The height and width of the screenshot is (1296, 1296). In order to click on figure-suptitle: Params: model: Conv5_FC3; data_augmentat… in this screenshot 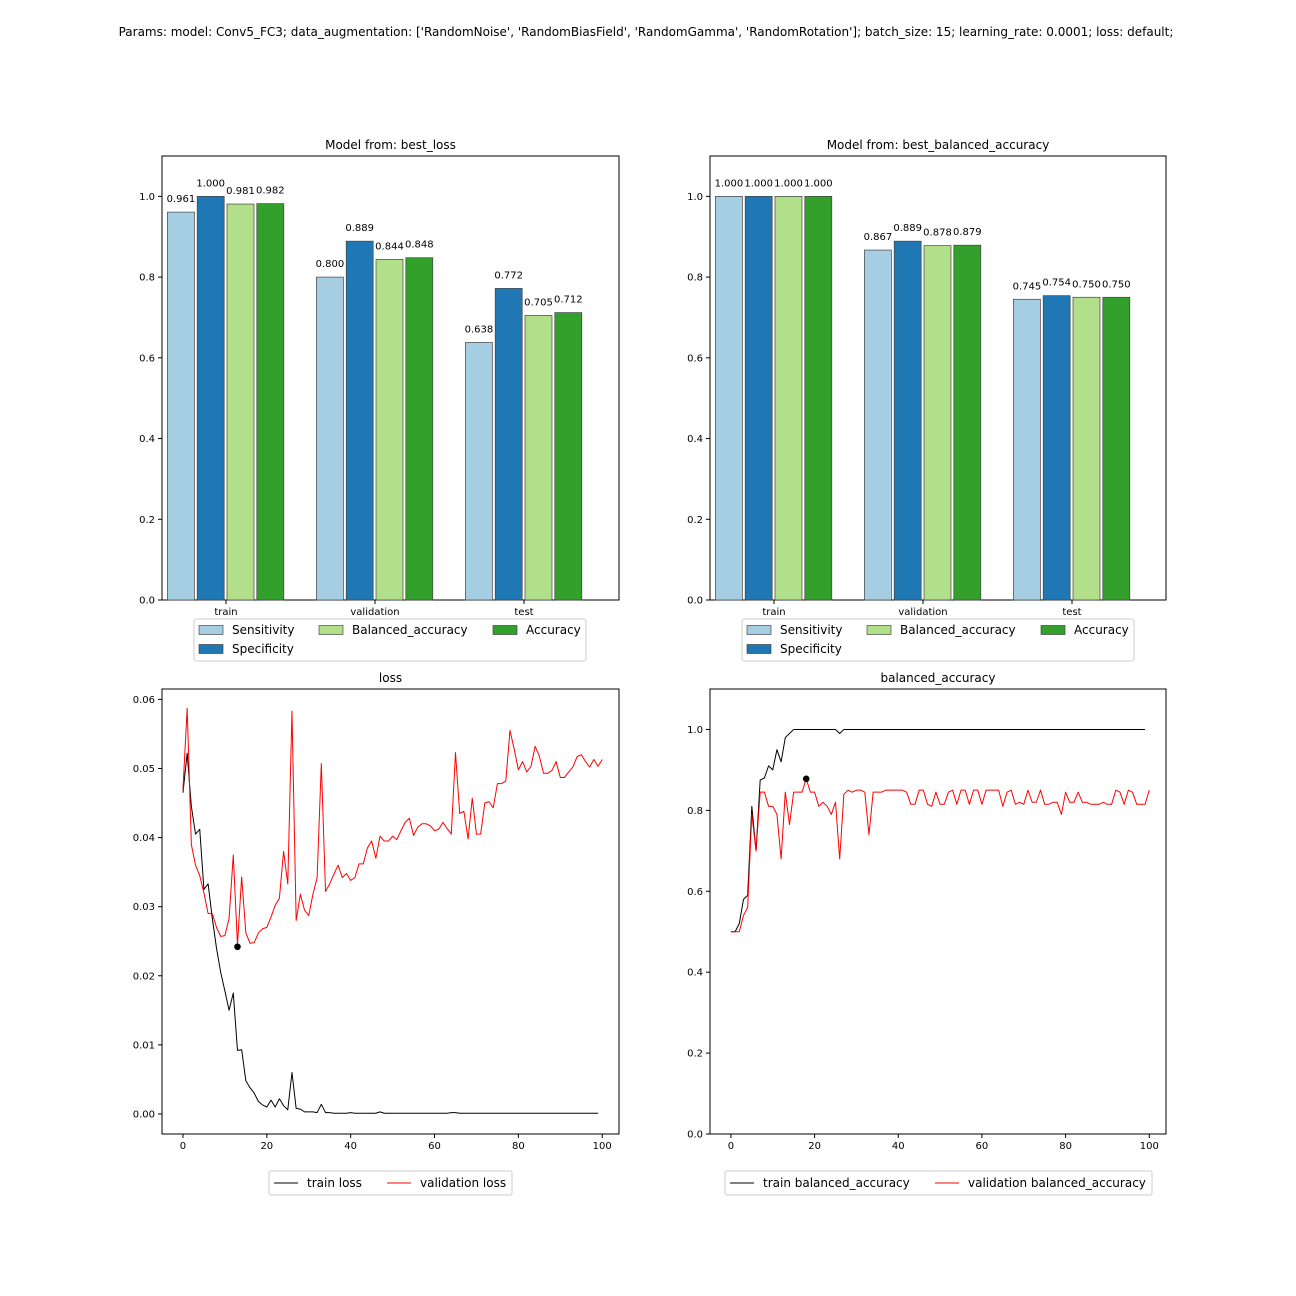, I will do `click(646, 32)`.